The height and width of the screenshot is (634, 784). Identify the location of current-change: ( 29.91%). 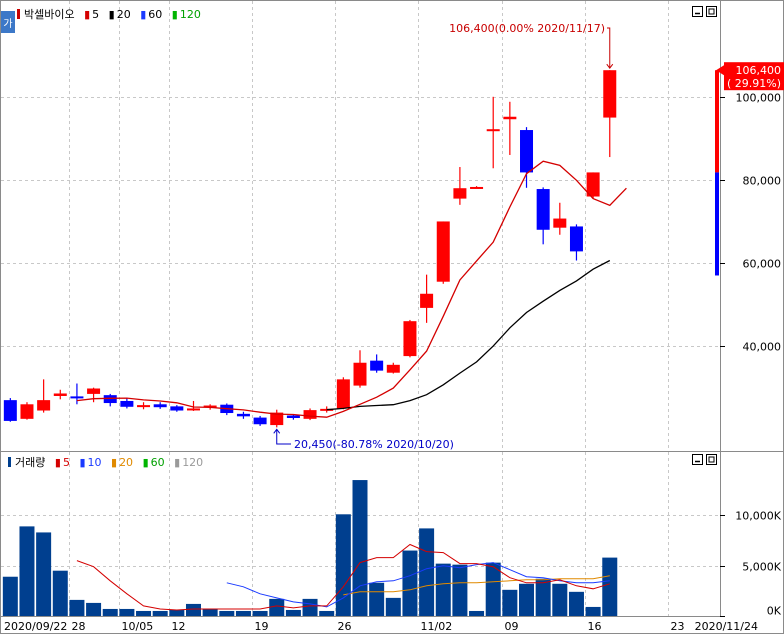
(754, 83).